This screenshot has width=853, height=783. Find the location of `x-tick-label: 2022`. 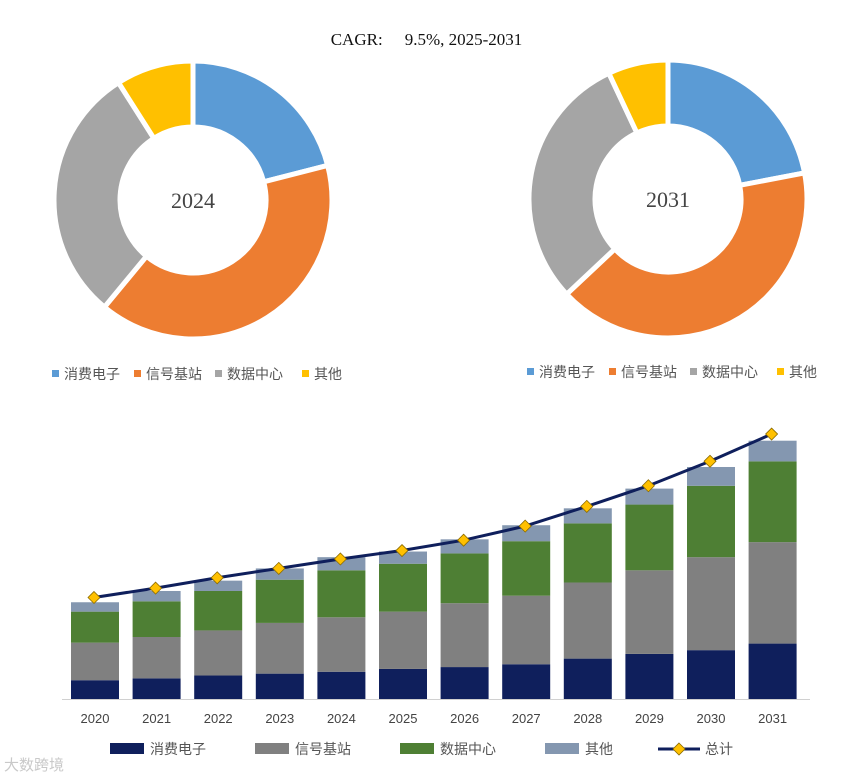

x-tick-label: 2022 is located at coordinates (218, 718).